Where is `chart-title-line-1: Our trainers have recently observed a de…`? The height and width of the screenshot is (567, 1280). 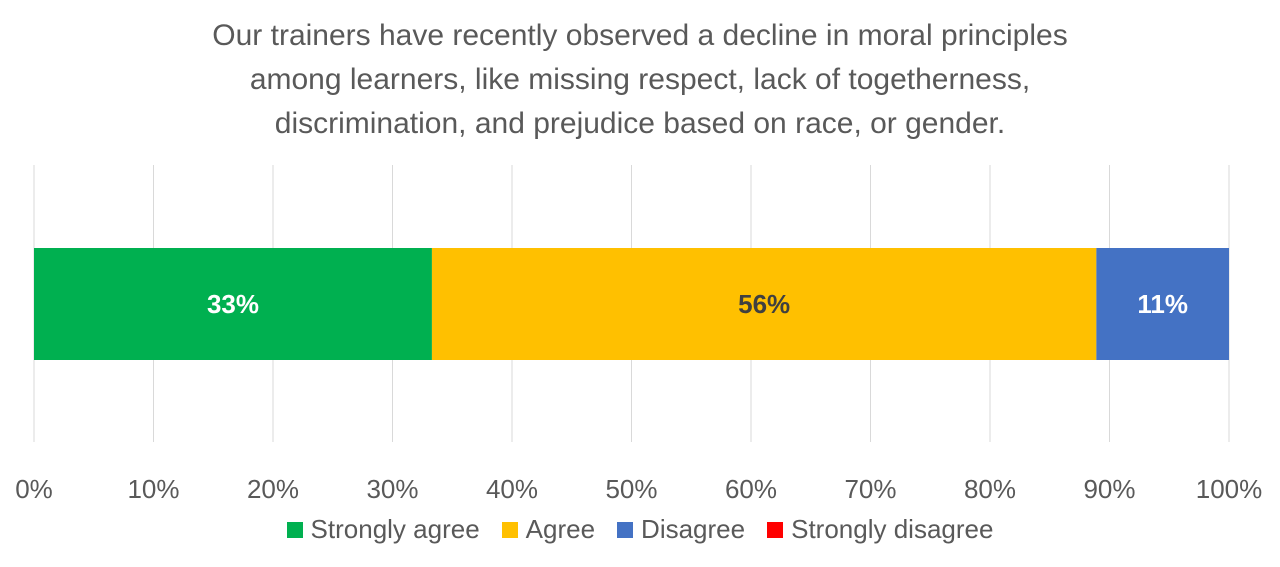
chart-title-line-1: Our trainers have recently observed a de… is located at coordinates (640, 35).